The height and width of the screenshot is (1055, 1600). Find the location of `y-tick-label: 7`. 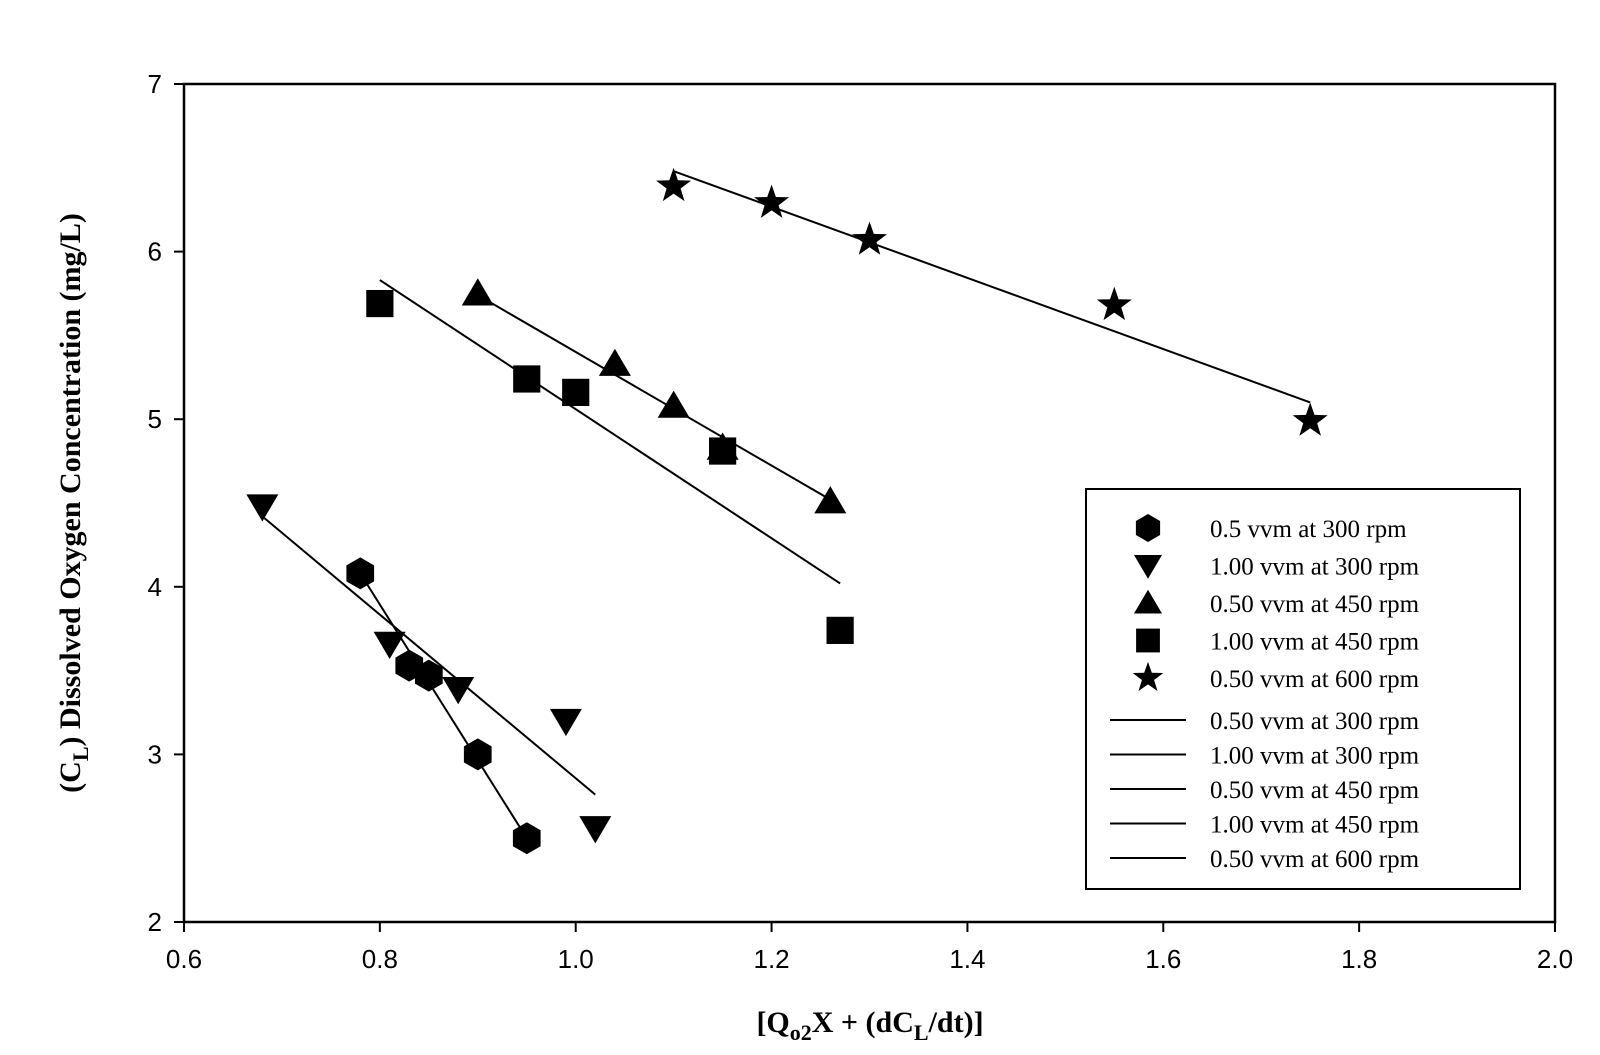

y-tick-label: 7 is located at coordinates (155, 84).